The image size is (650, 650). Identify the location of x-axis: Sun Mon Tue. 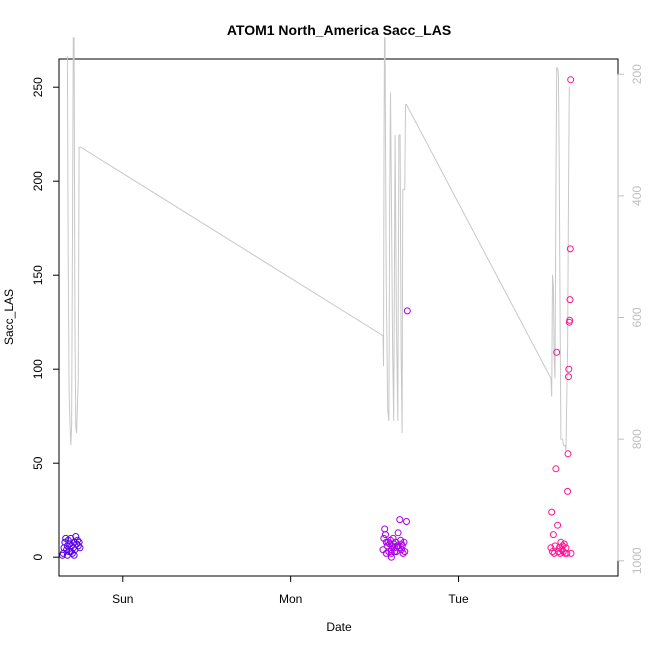
(290, 590).